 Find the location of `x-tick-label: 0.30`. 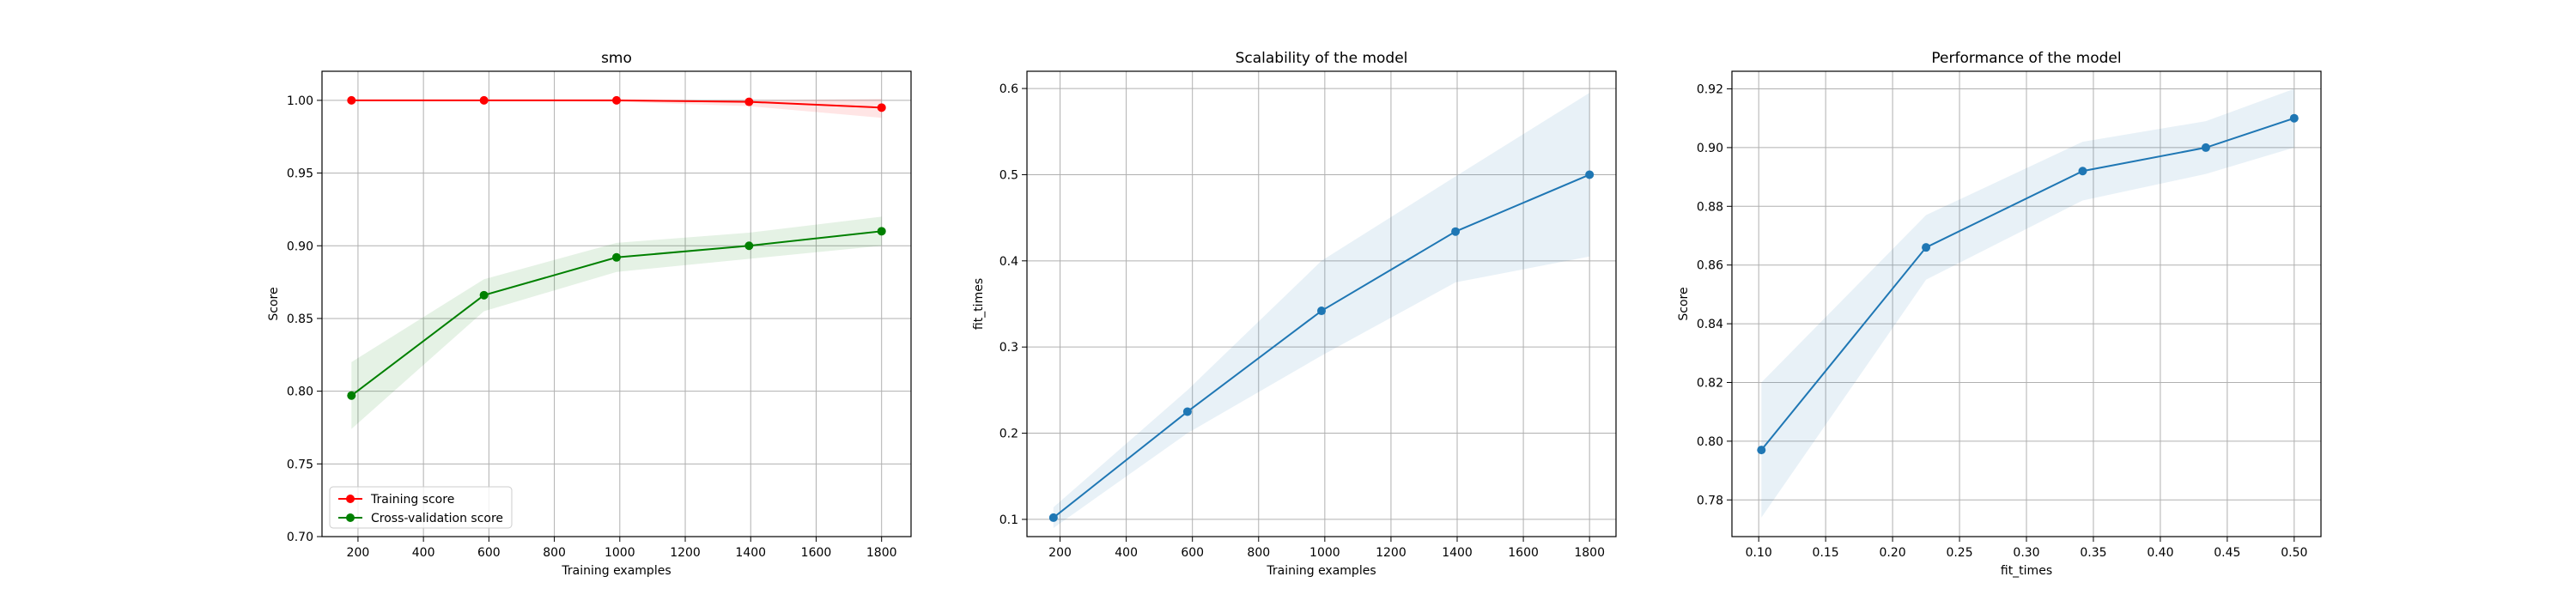

x-tick-label: 0.30 is located at coordinates (2026, 553).